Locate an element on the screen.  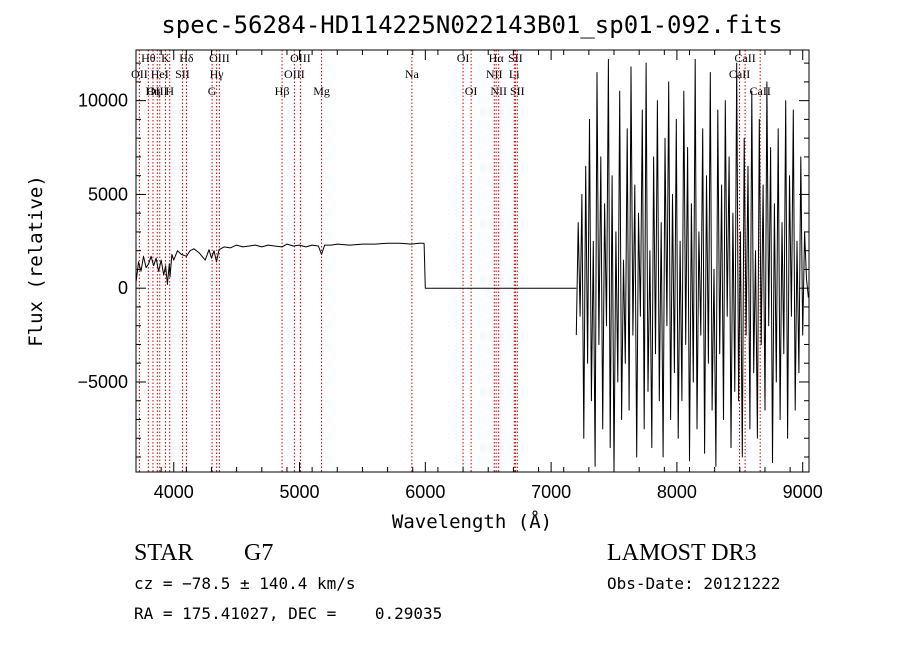
spectral-line-label: HeI is located at coordinates (160, 74).